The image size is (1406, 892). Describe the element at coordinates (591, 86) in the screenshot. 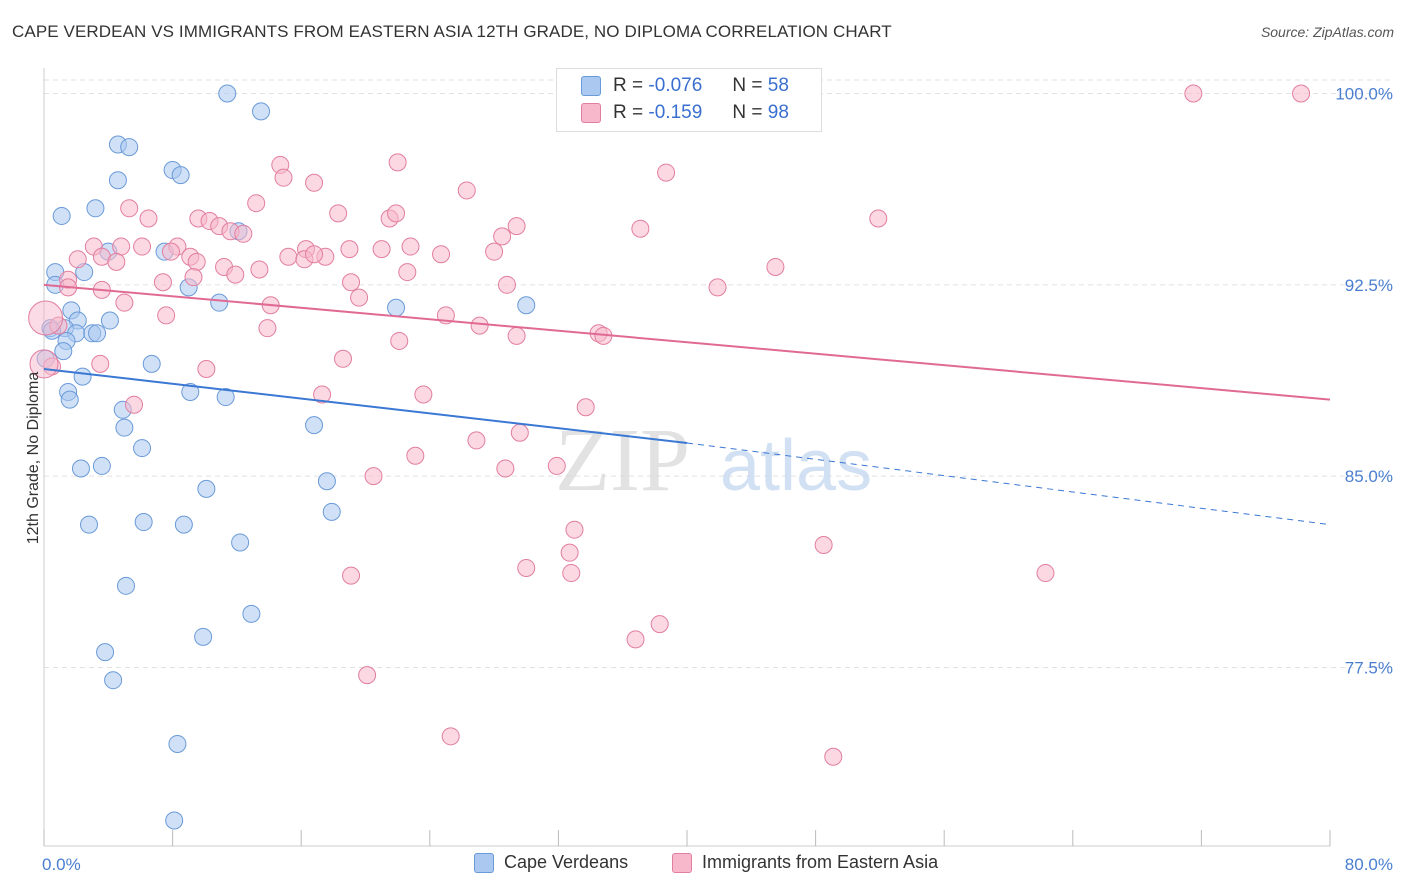

I see `legend-swatch-blue` at that location.